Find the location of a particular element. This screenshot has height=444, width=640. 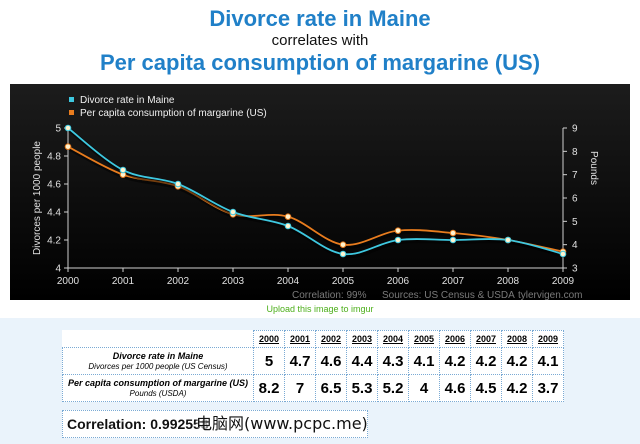

upload-link: Upload this image to imgur is located at coordinates (320, 309).